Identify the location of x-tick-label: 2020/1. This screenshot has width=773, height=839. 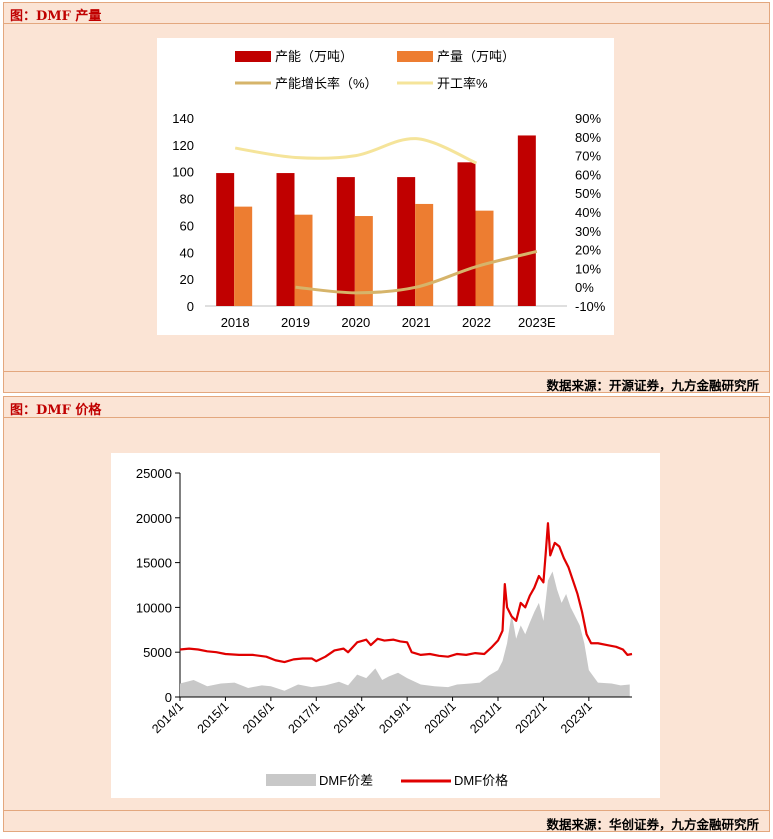
(440, 717).